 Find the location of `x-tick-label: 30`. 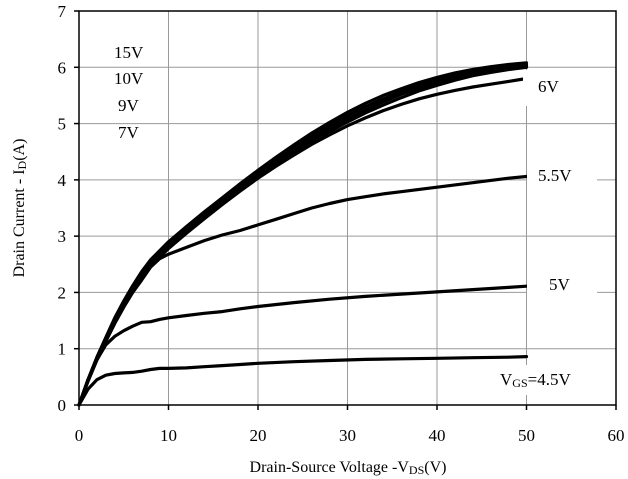

x-tick-label: 30 is located at coordinates (347, 435).